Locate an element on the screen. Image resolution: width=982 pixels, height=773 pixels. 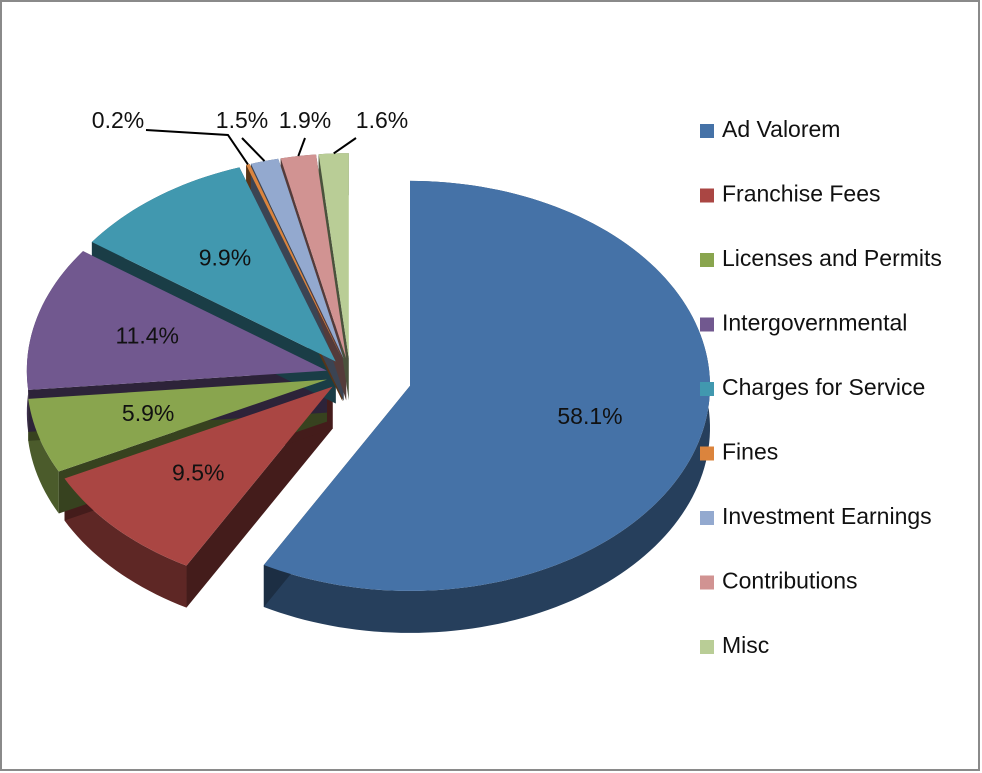
legend-label: Contributions is located at coordinates (790, 581).